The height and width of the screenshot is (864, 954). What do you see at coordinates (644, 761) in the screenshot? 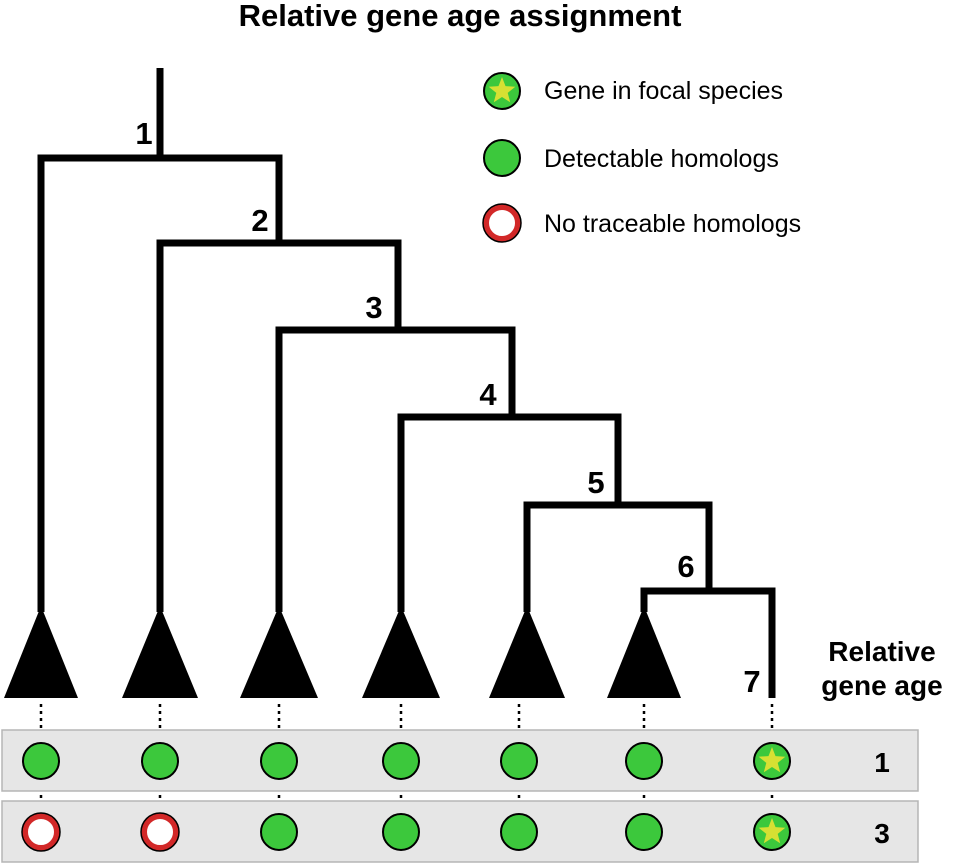
I see `row-1-cell-6-detect-icon` at bounding box center [644, 761].